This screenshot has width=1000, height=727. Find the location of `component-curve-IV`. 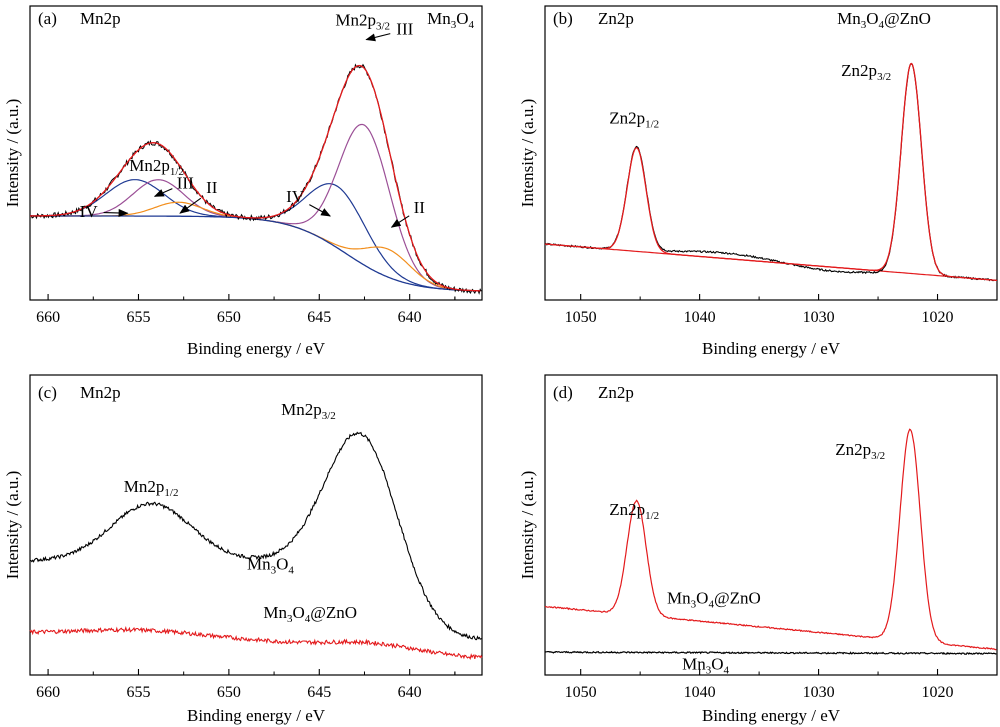

component-curve-IV is located at coordinates (255, 235).